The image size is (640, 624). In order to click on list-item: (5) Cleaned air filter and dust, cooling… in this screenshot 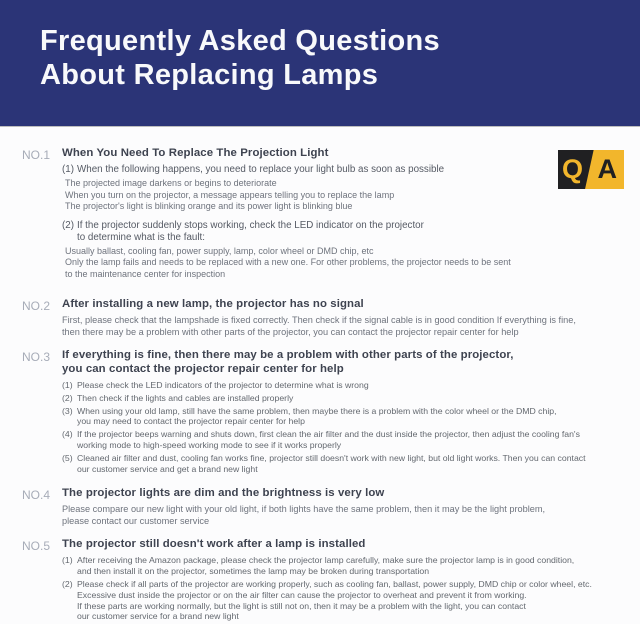, I will do `click(345, 464)`.